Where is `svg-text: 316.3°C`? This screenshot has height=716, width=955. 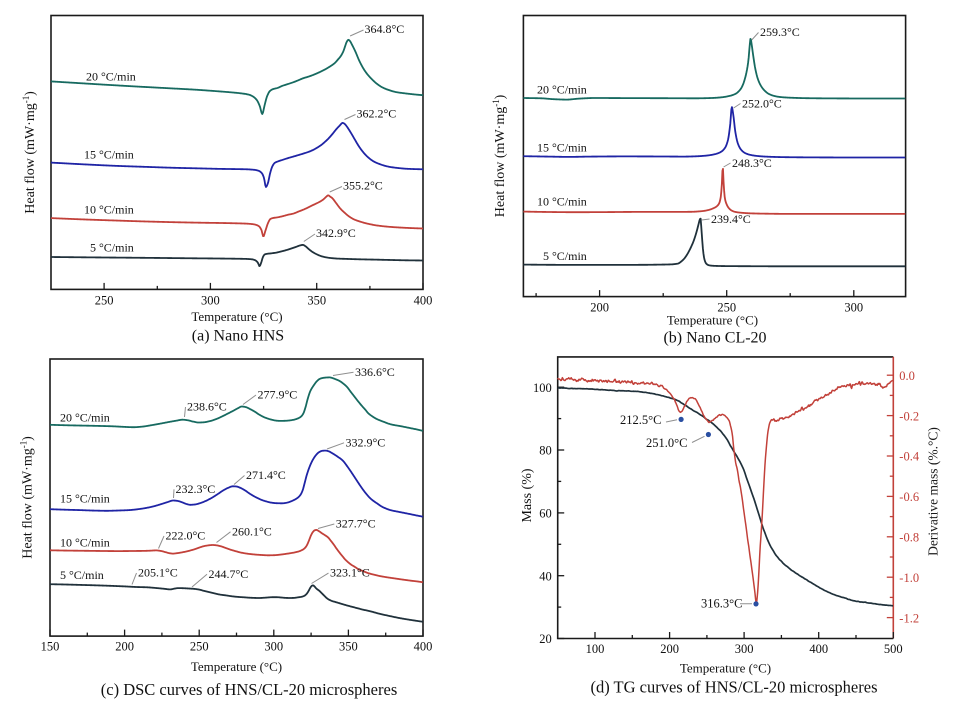
svg-text: 316.3°C is located at coordinates (721, 604).